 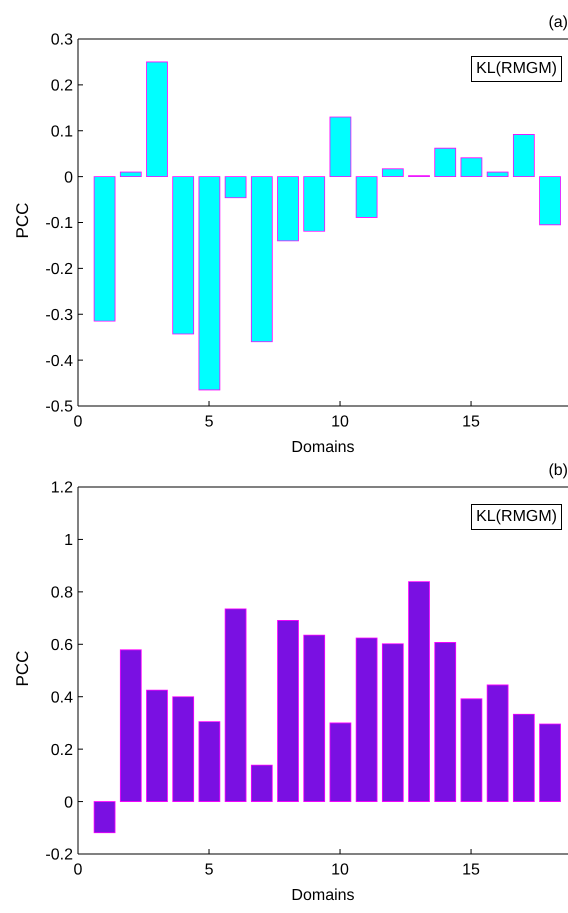 What do you see at coordinates (59, 315) in the screenshot?
I see `y-tick-label: -0.3` at bounding box center [59, 315].